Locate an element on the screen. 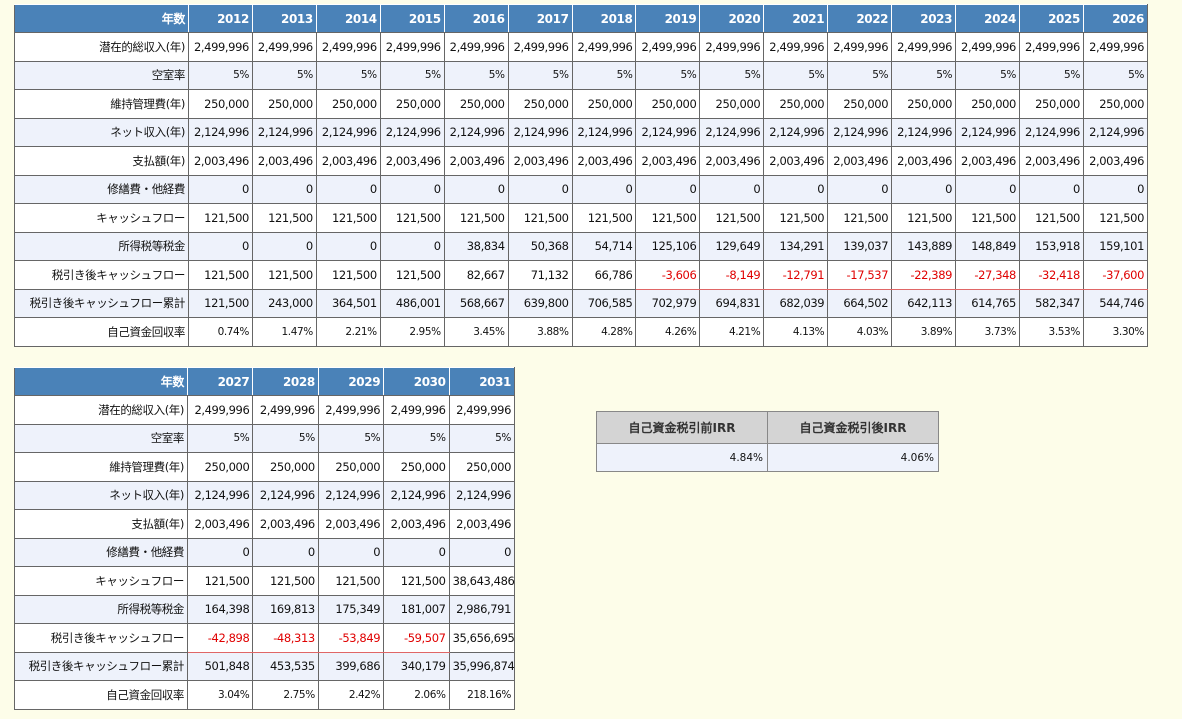 The image size is (1182, 719). year-header-2014: 2014 is located at coordinates (348, 18).